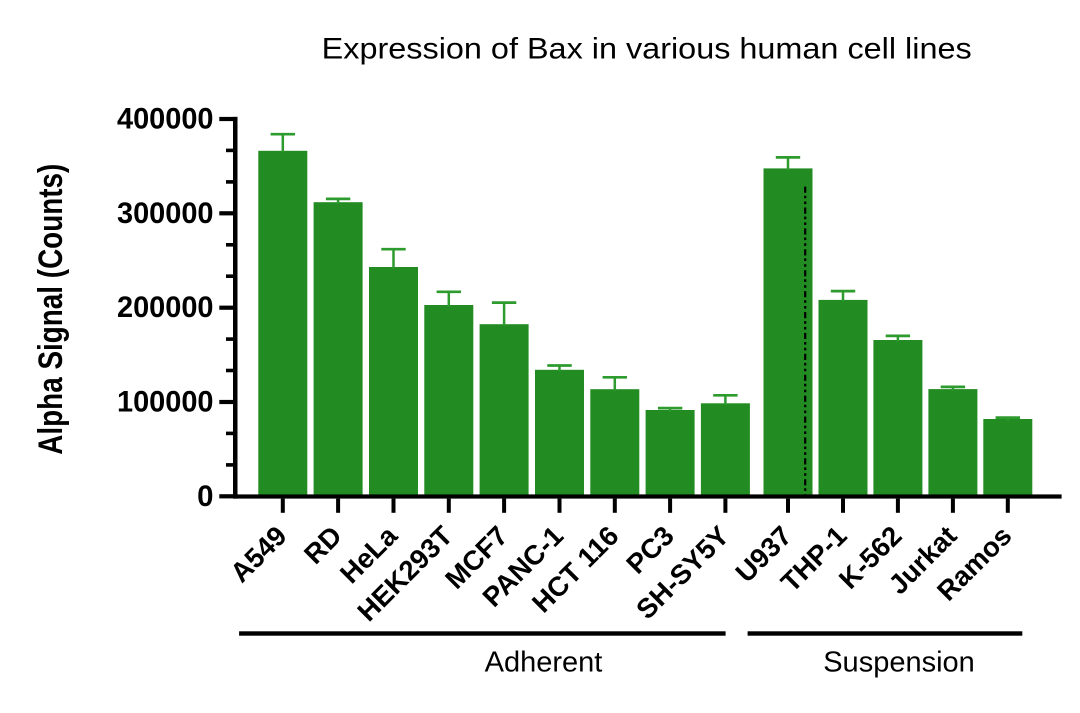  What do you see at coordinates (205, 496) in the screenshot?
I see `svg-text: 0` at bounding box center [205, 496].